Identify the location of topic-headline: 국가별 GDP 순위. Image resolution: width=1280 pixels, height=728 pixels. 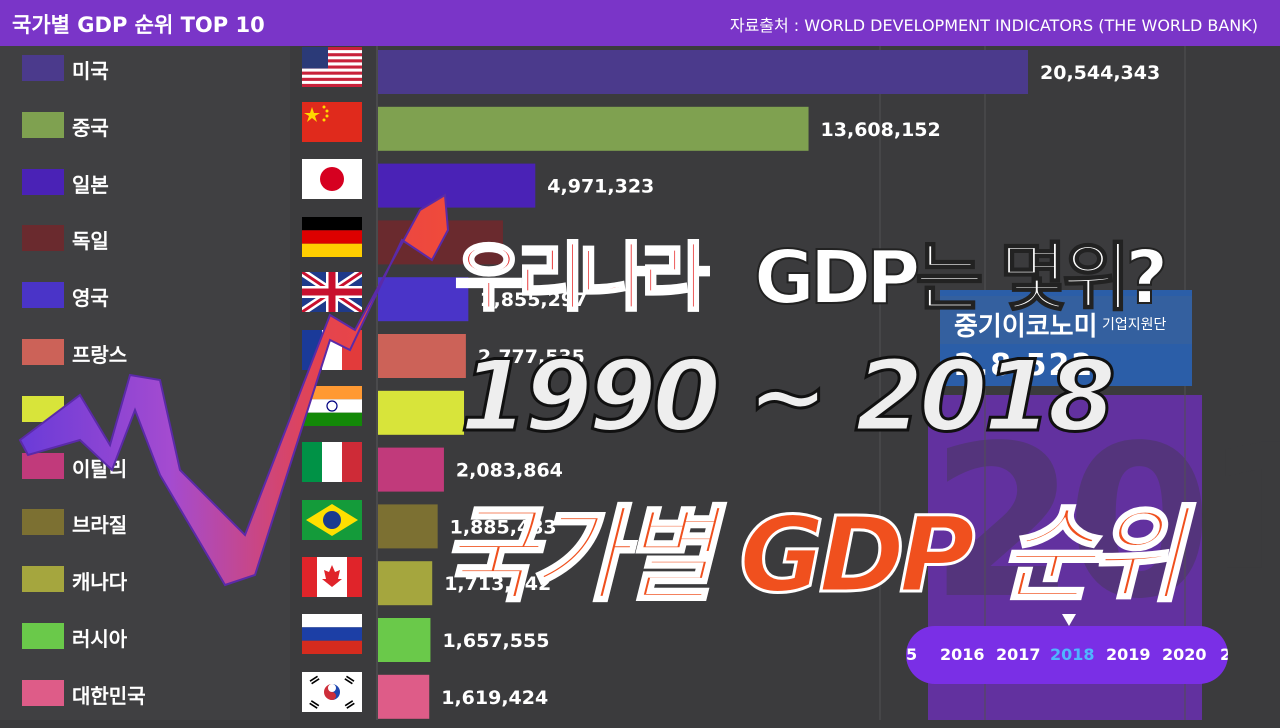
(813, 555).